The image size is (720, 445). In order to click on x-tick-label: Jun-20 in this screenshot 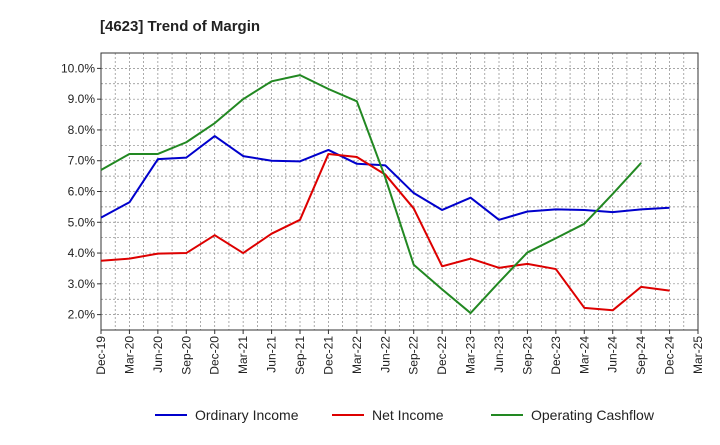, I will do `click(158, 354)`.